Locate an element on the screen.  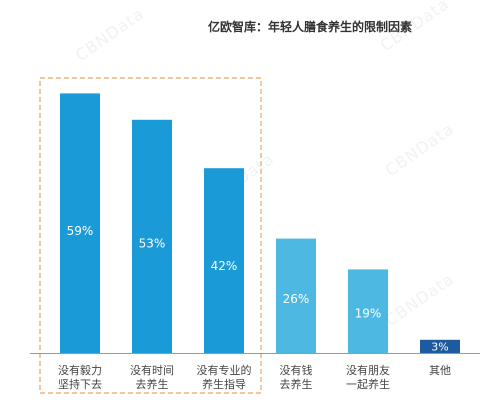
x-tick-label: 没有专业的 is located at coordinates (224, 370).